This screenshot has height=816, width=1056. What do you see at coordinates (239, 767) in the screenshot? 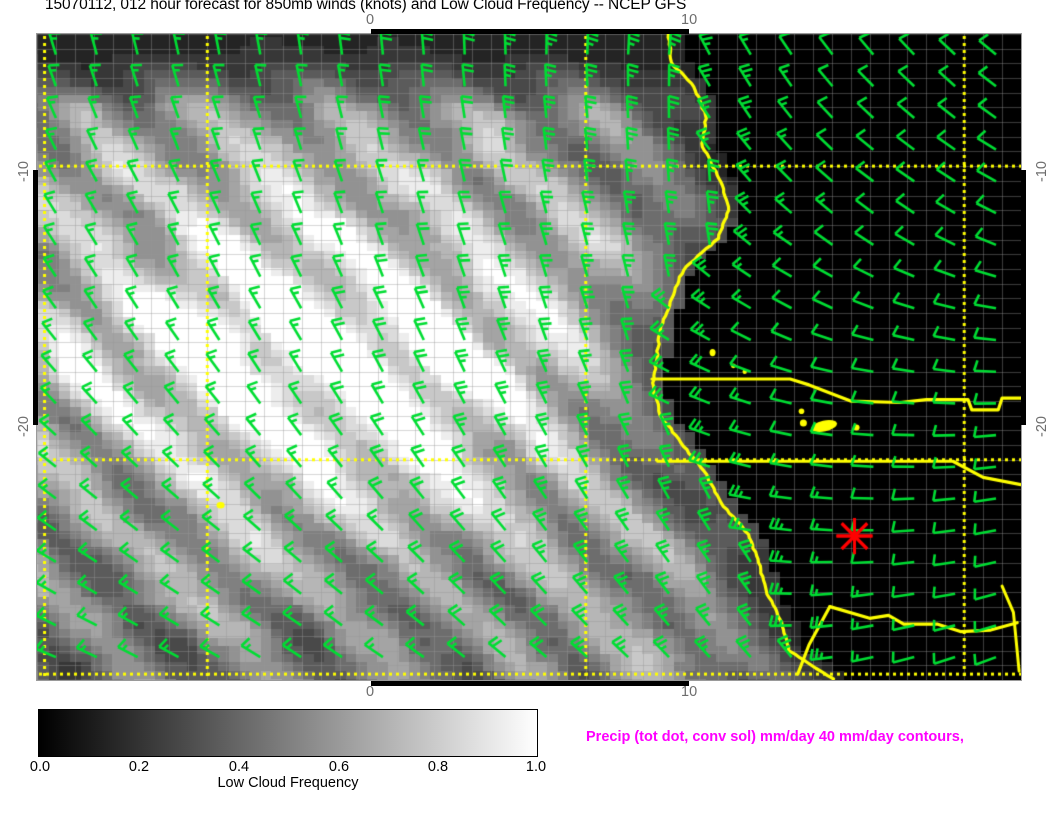
I see `colorbar-tick-2: 0.4` at bounding box center [239, 767].